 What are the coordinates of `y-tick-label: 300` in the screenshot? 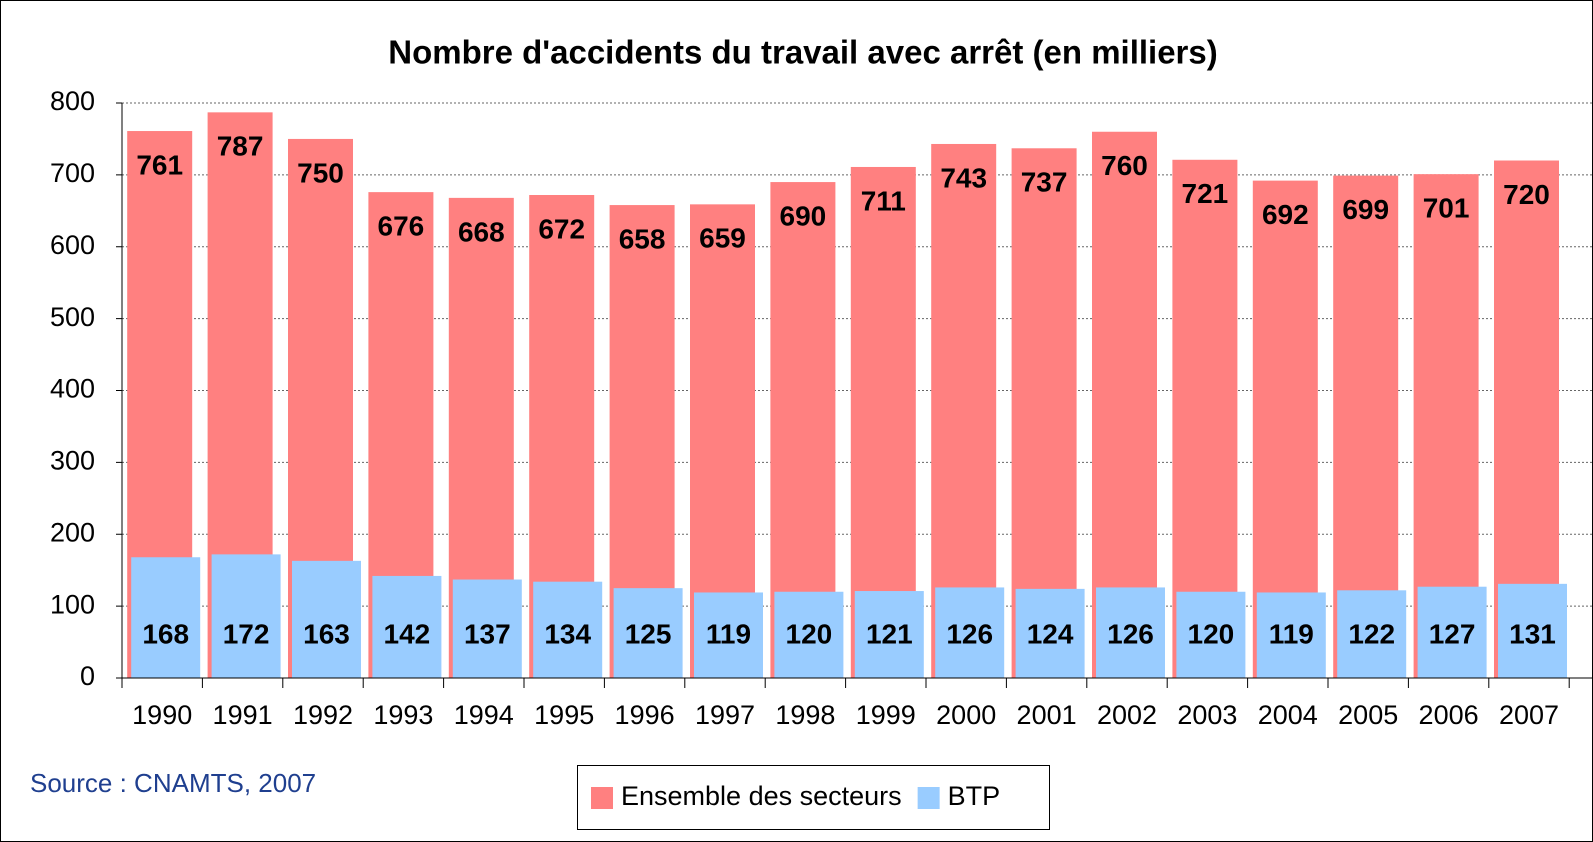 It's located at (72, 461).